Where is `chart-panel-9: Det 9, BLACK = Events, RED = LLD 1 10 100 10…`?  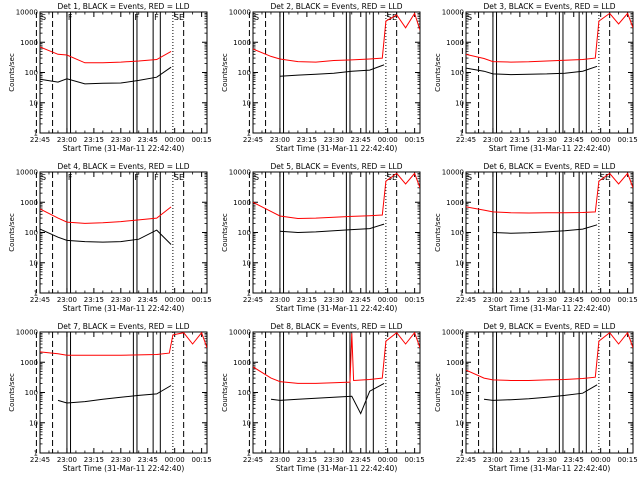
chart-panel-9: Det 9, BLACK = Events, RED = LLD 1 10 100 10… is located at coordinates (536, 397).